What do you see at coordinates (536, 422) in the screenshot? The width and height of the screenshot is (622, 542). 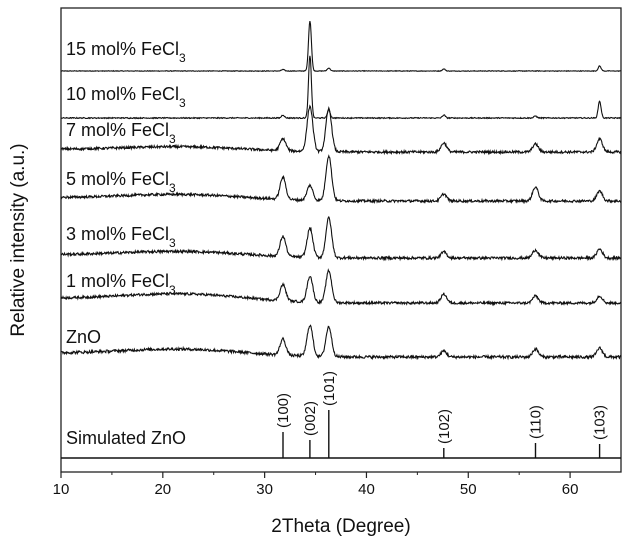 I see `hkl-label-4: (110)` at bounding box center [536, 422].